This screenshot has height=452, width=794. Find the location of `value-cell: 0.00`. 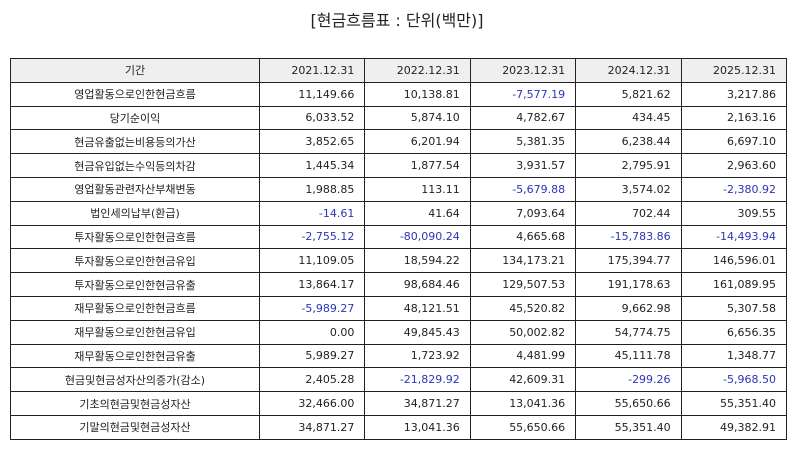

value-cell: 0.00 is located at coordinates (312, 332).